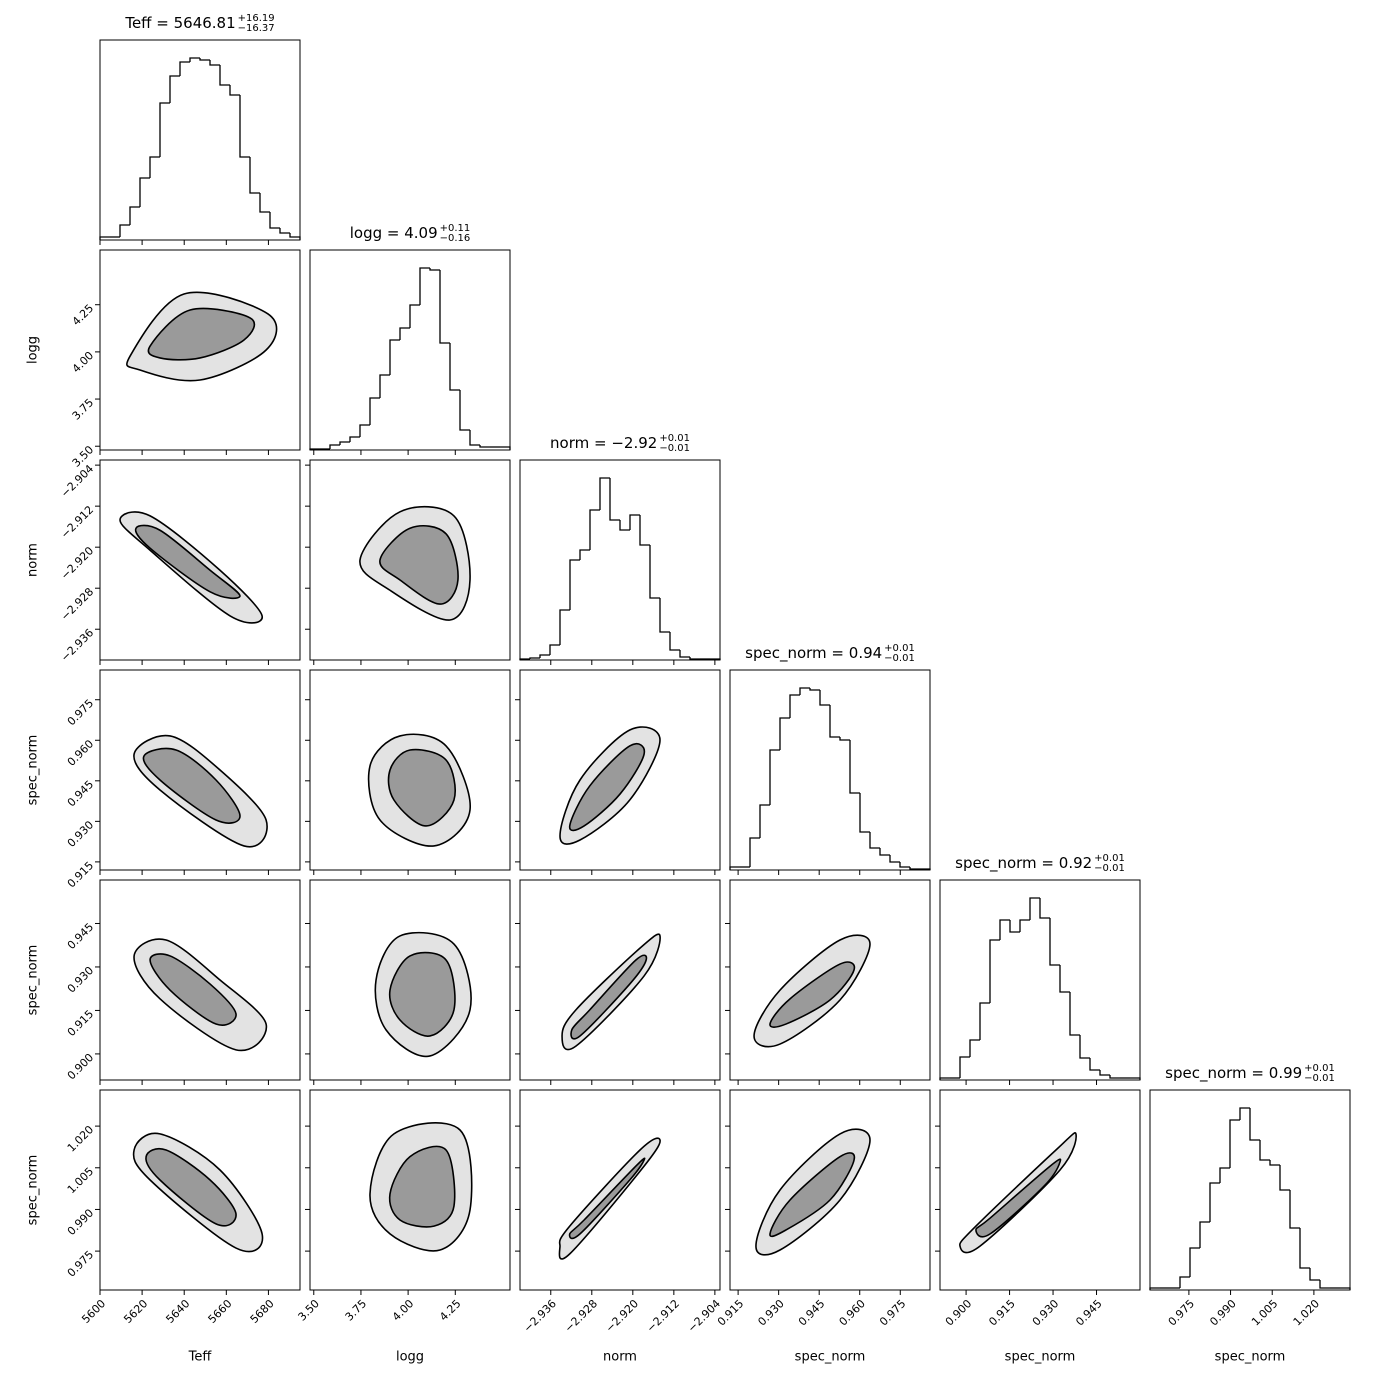  I want to click on x-tick-label: 5660, so click(220, 1311).